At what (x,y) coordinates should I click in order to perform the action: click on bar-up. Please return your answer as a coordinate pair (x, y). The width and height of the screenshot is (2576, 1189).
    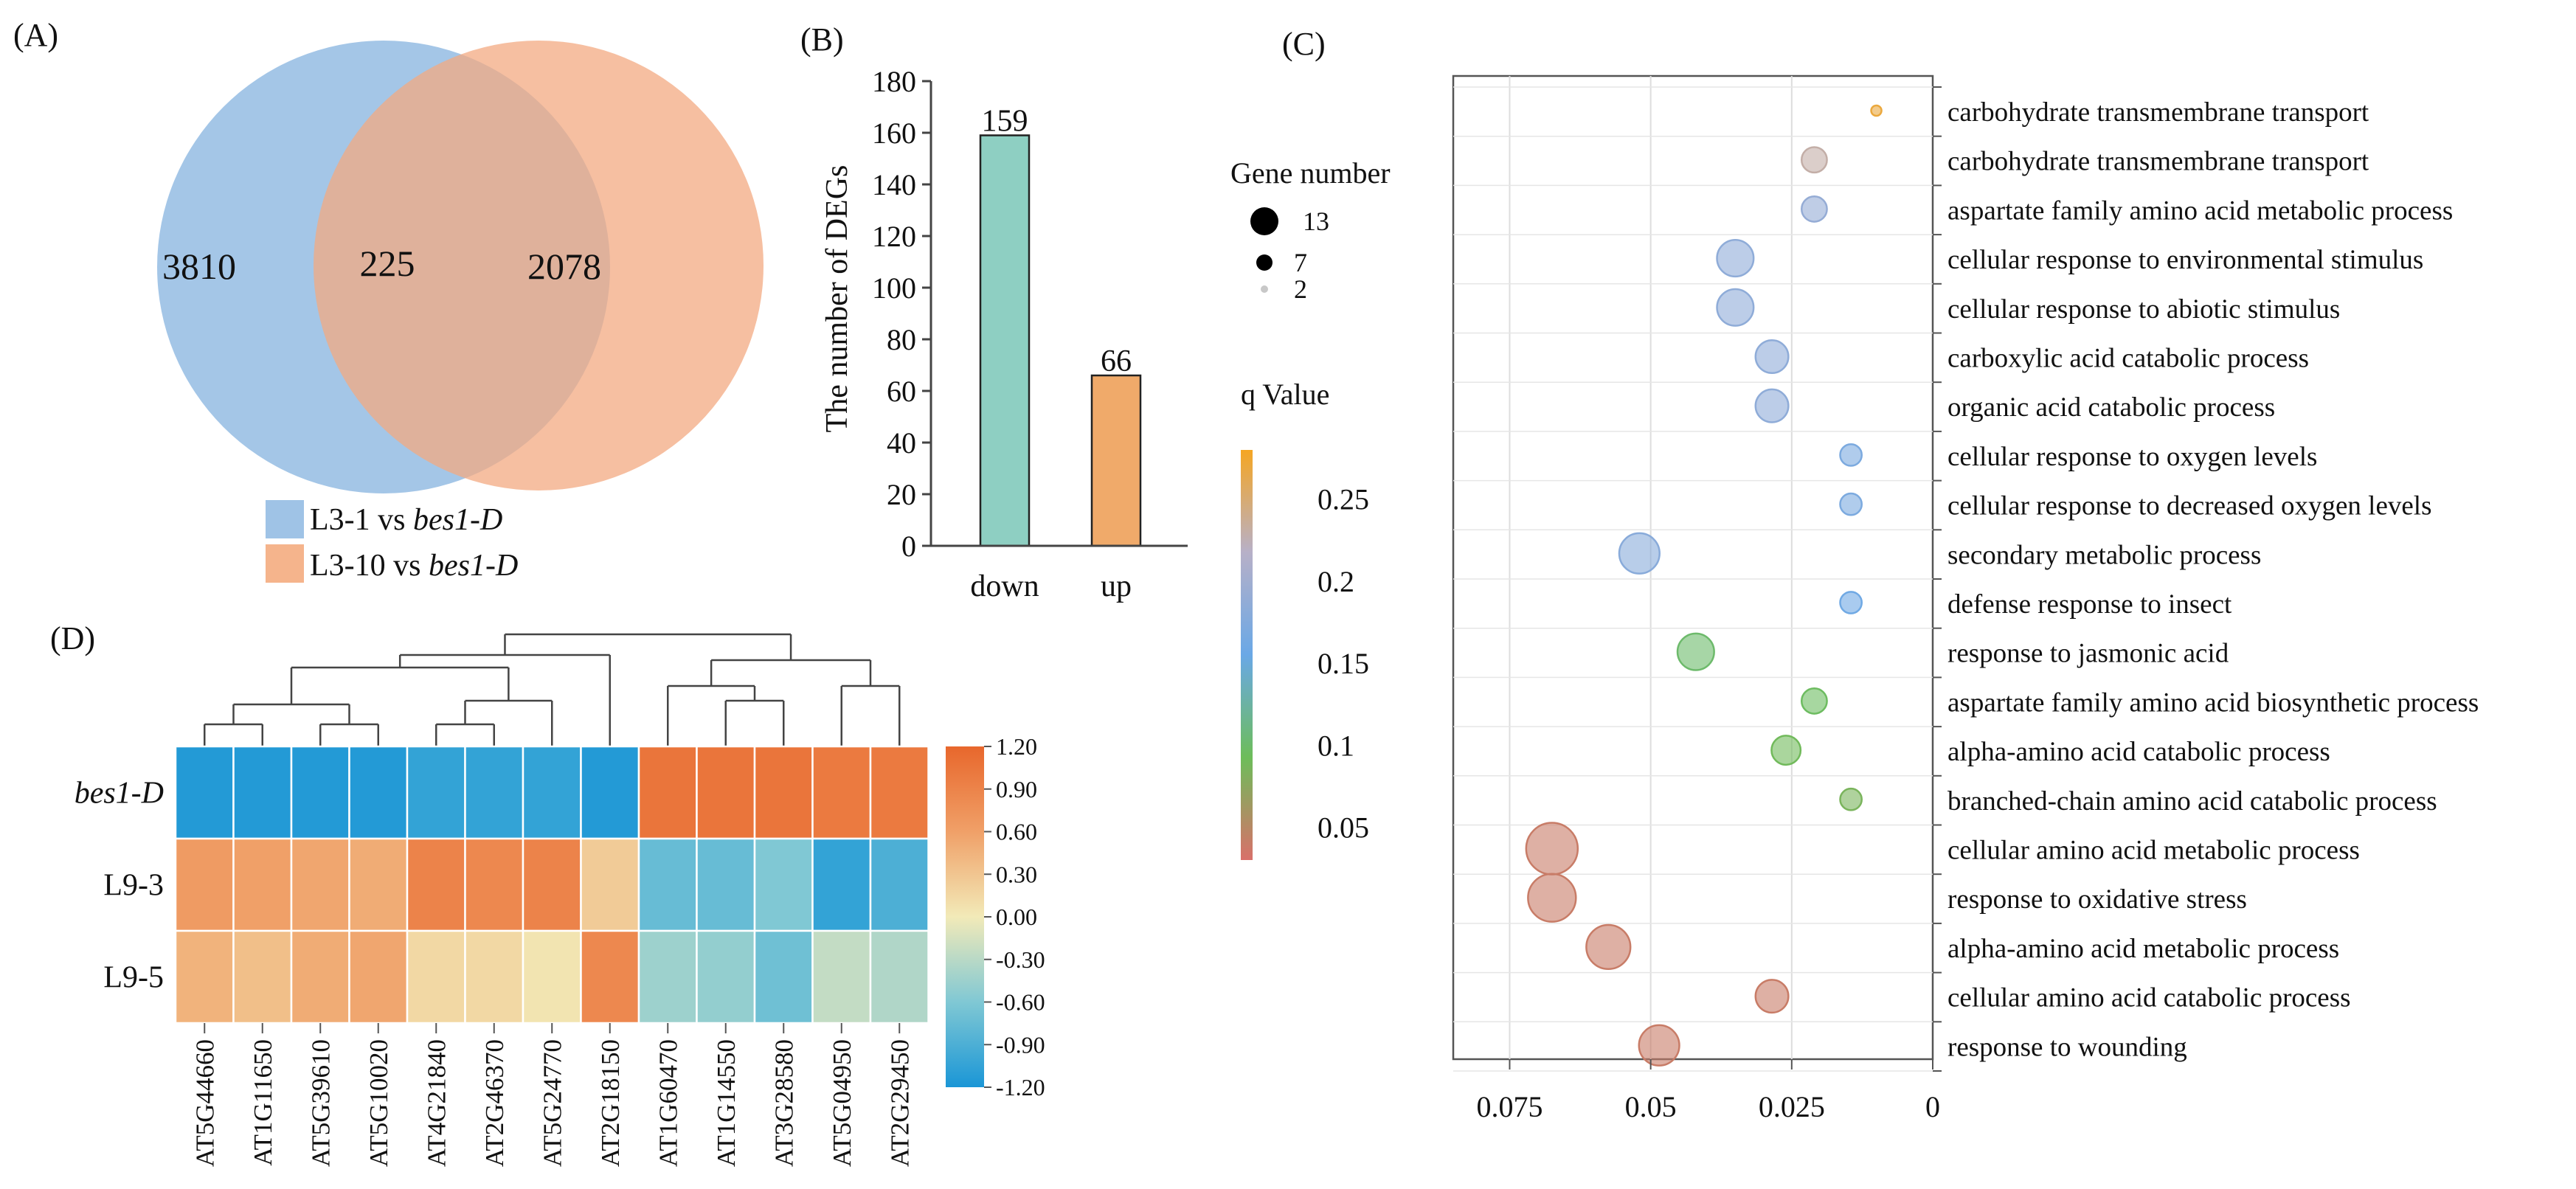
    Looking at the image, I should click on (1116, 461).